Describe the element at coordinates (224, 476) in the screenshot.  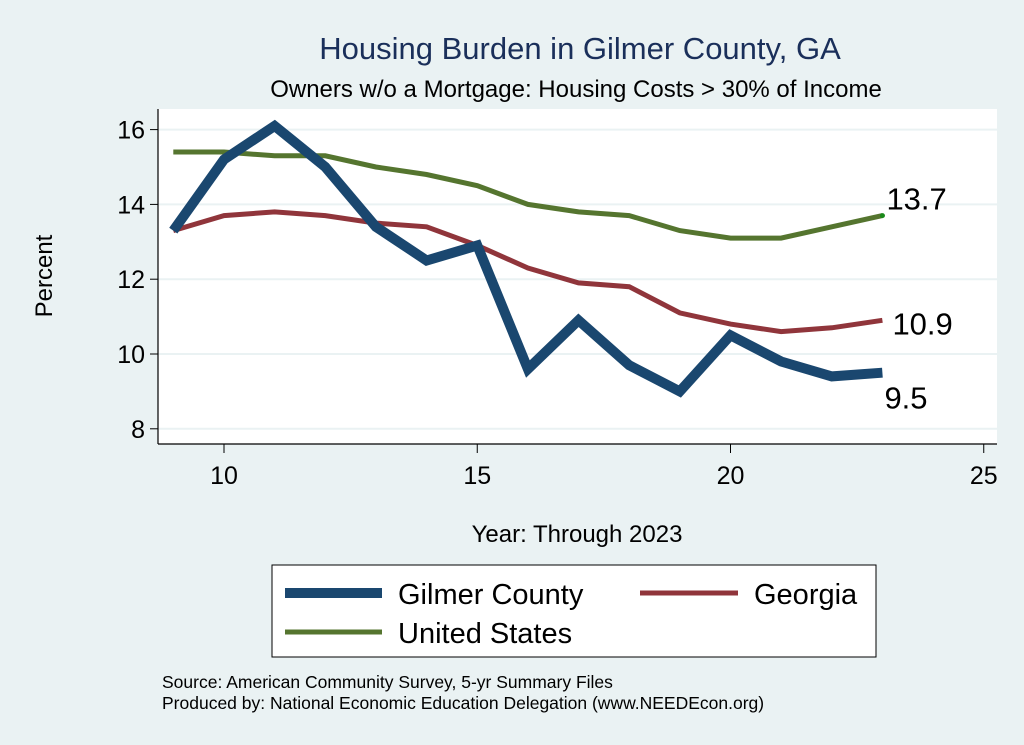
I see `x-tick-label: 10` at that location.